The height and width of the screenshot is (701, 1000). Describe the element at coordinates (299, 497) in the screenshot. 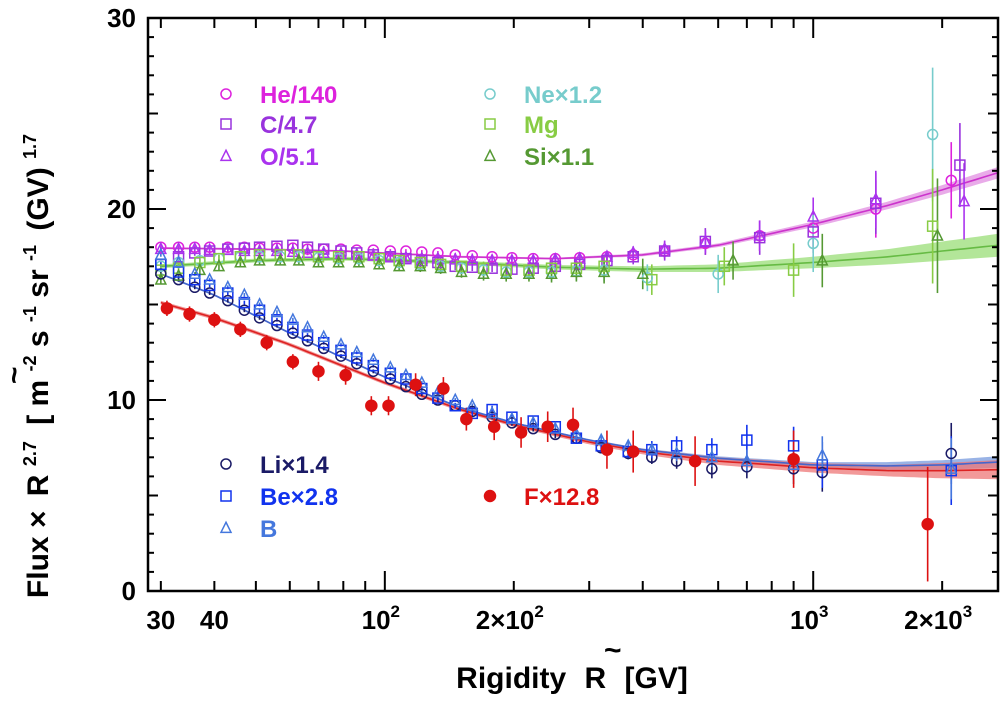

I see `legend-label-be-2-8: Be×2.8` at that location.